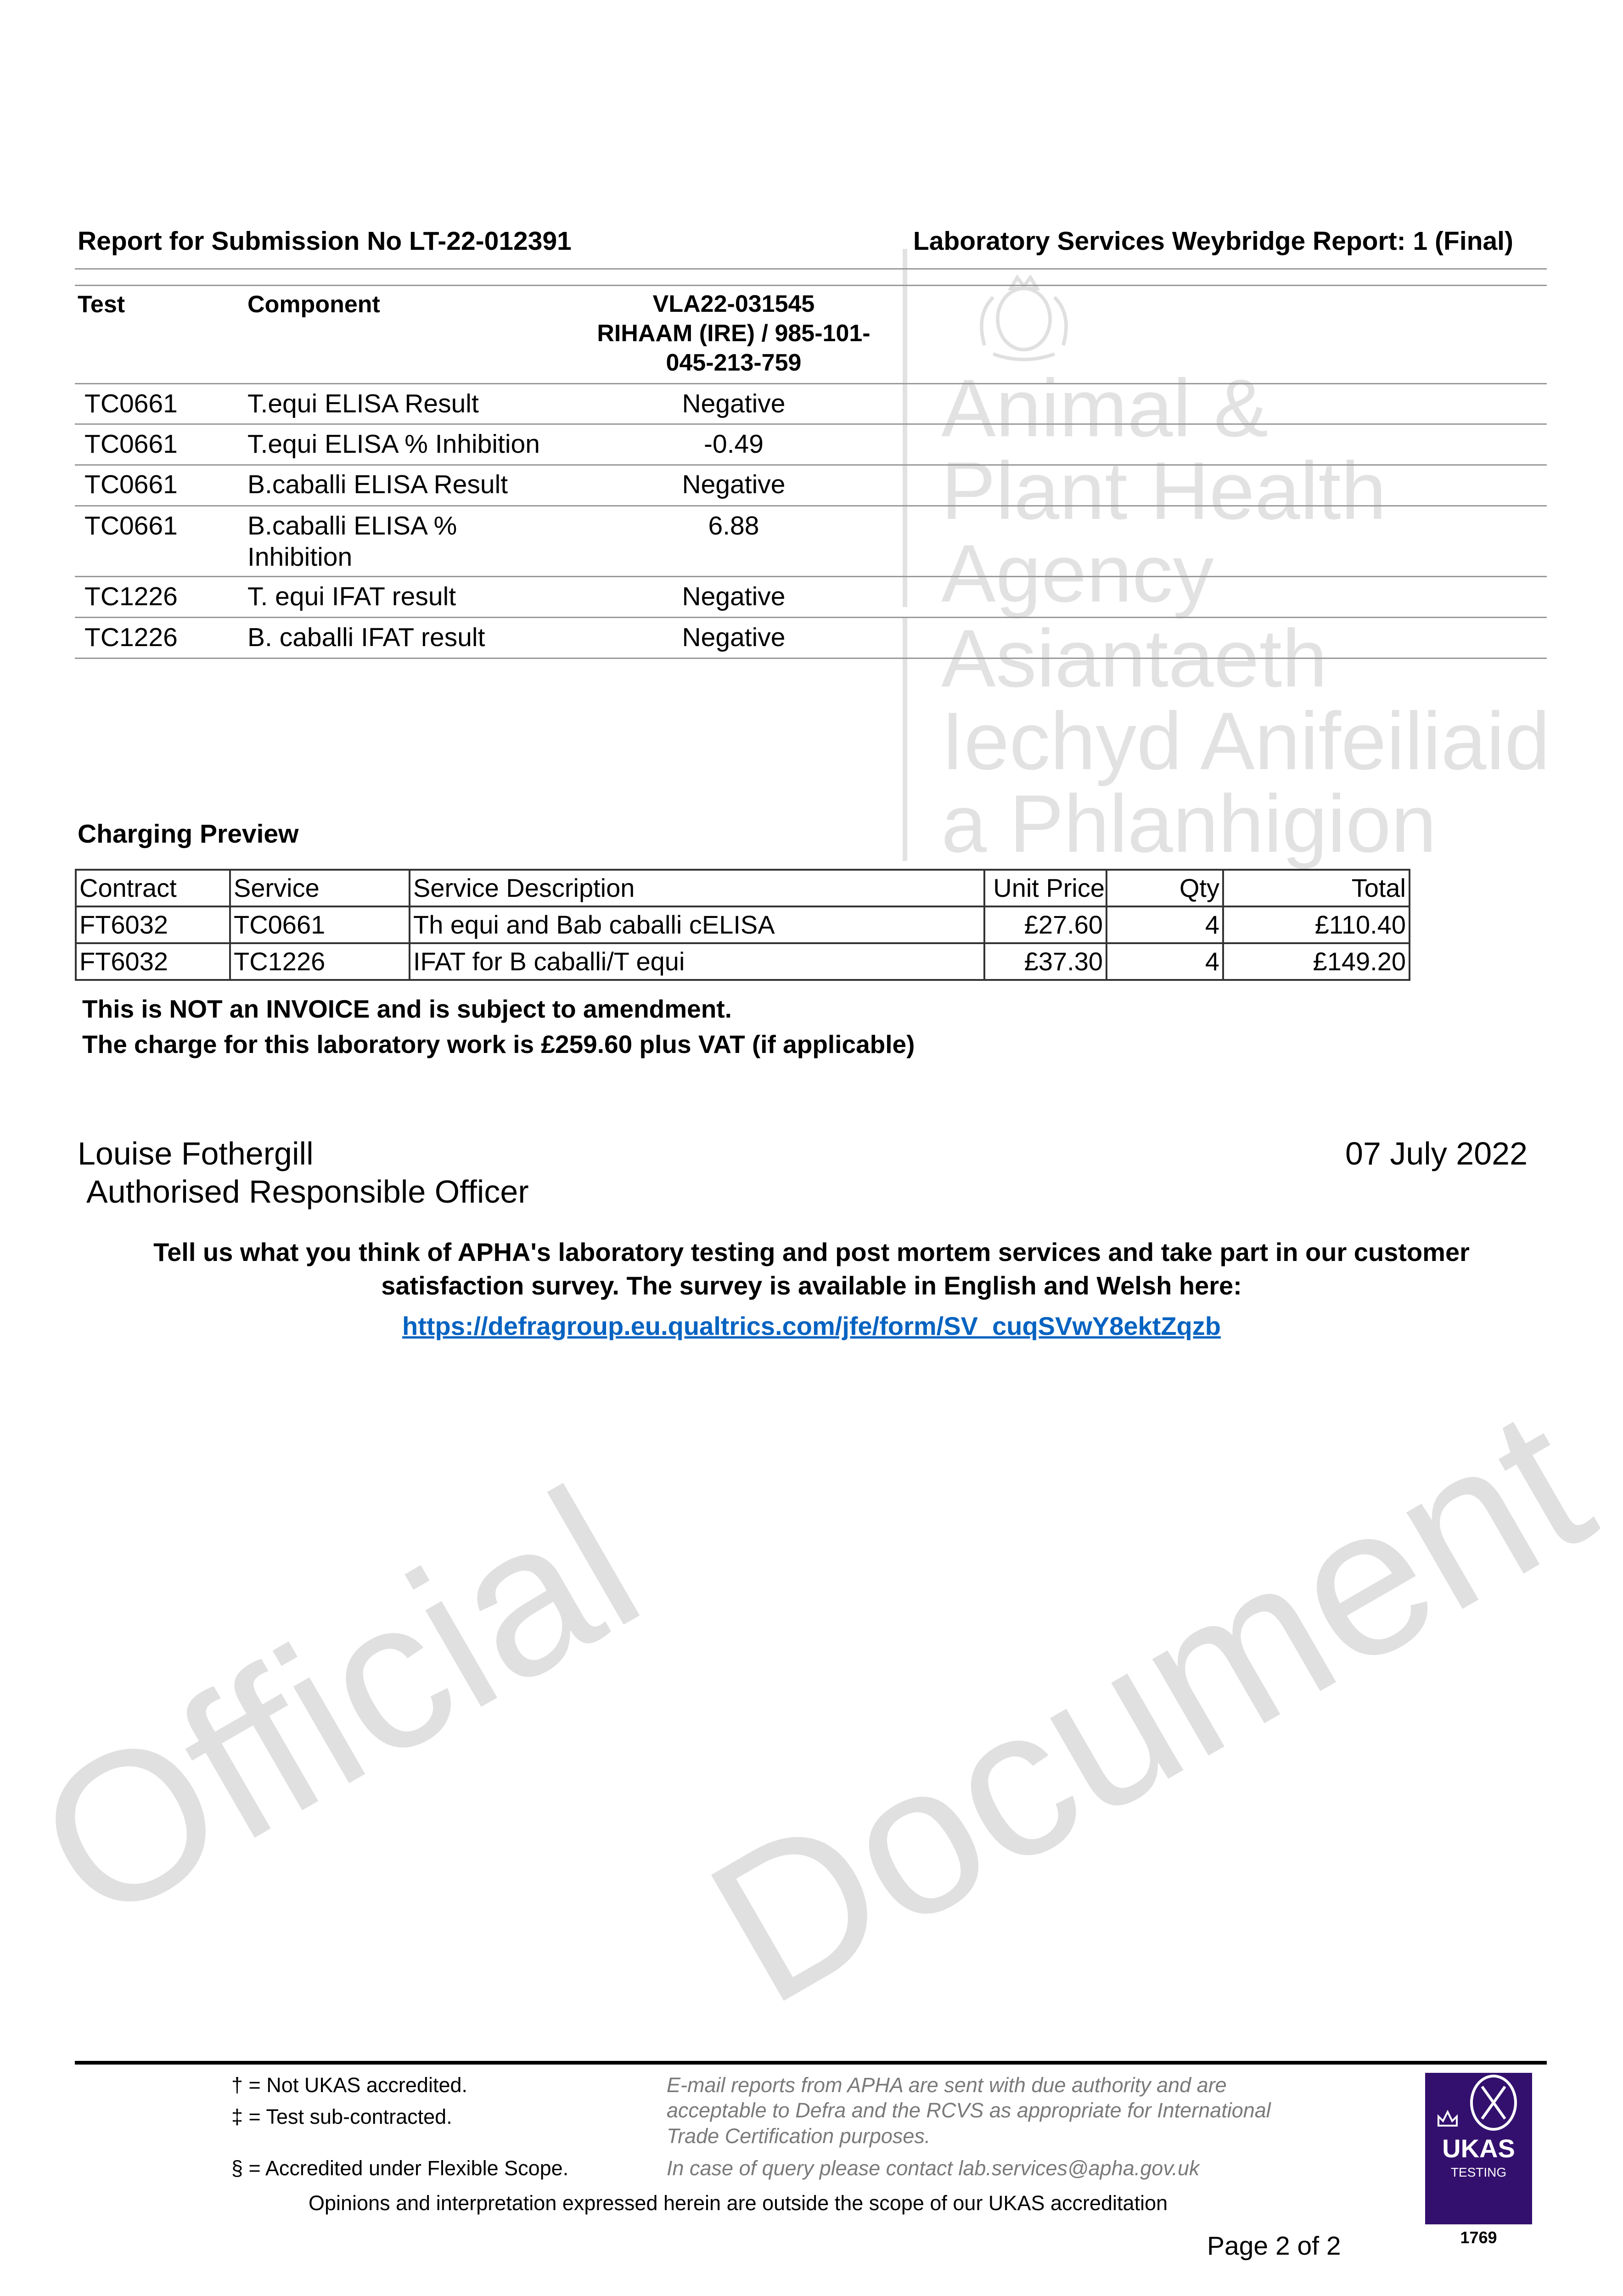 The width and height of the screenshot is (1623, 2296). I want to click on col-description: Service Description, so click(697, 888).